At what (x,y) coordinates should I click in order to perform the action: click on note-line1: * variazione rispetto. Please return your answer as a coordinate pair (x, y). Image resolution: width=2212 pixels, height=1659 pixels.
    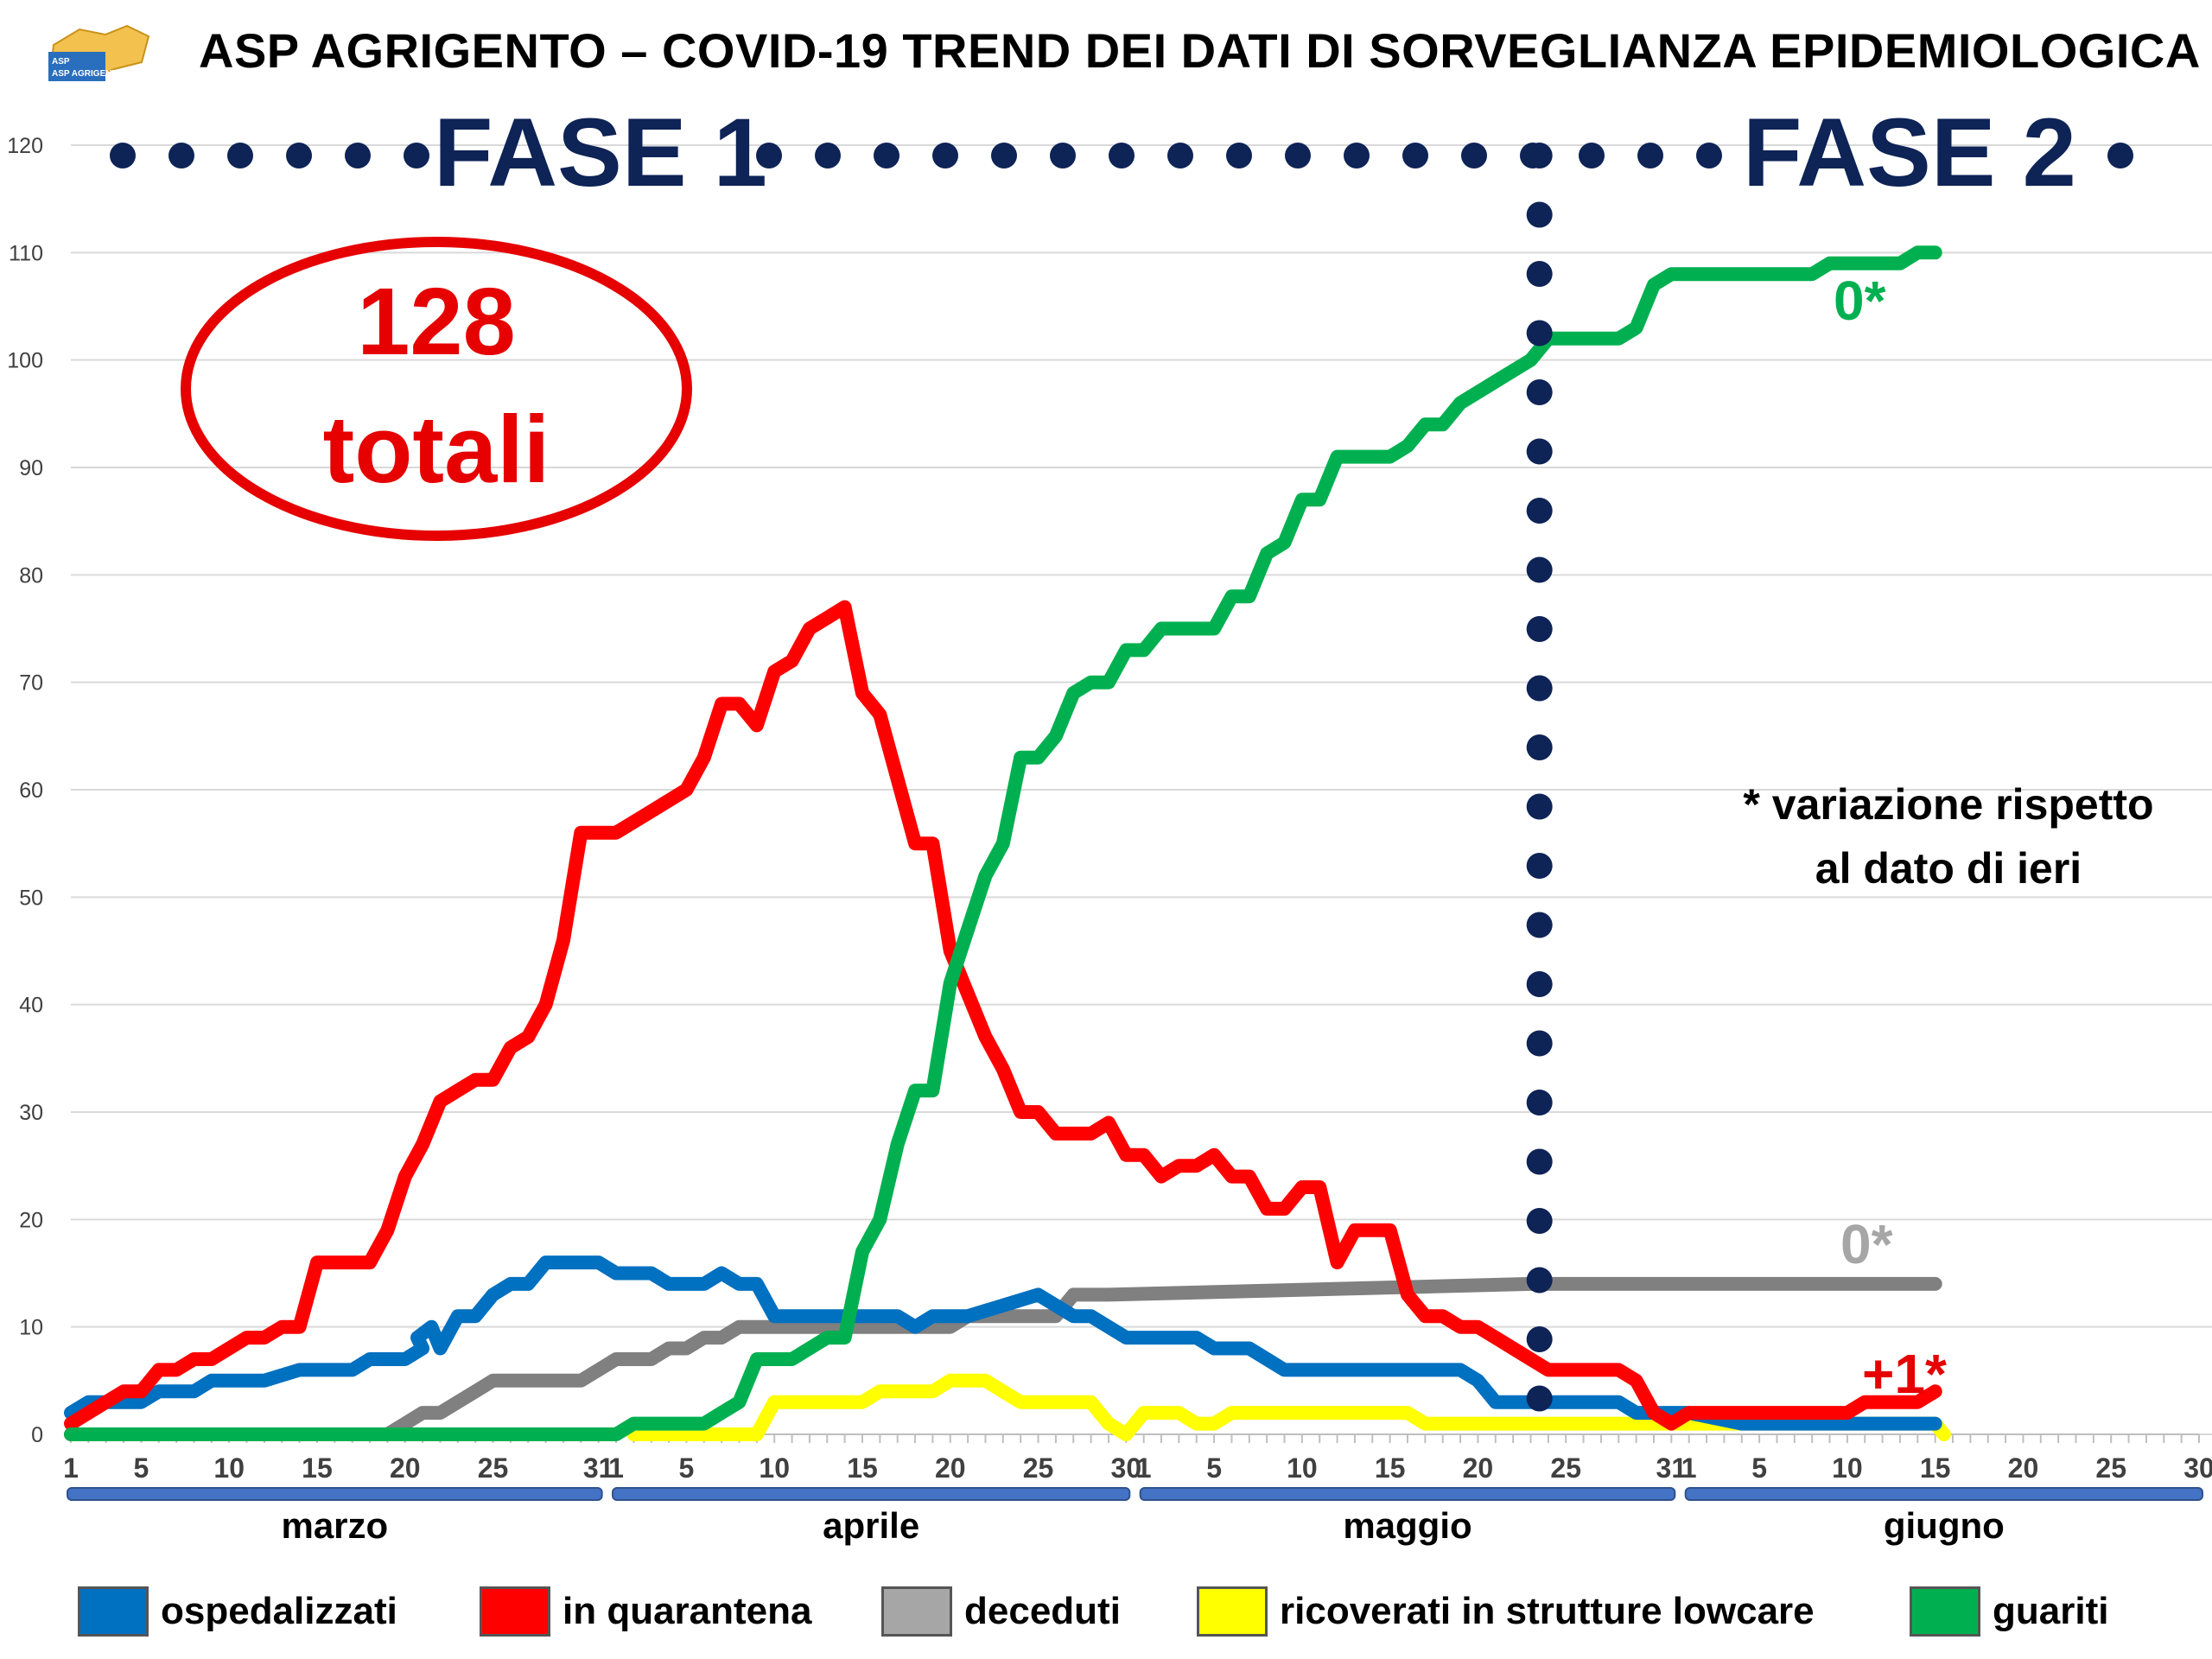
    Looking at the image, I should click on (1948, 804).